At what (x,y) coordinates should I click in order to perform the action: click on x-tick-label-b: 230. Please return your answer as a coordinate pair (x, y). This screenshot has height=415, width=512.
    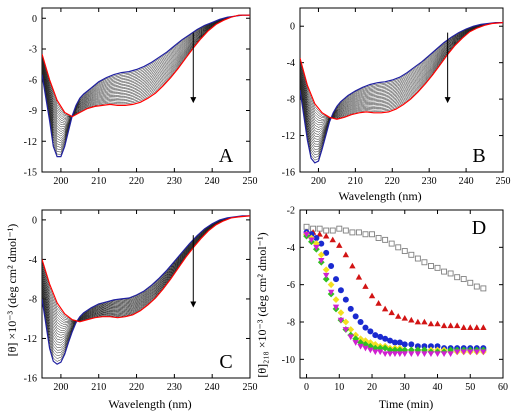
    Looking at the image, I should click on (429, 181).